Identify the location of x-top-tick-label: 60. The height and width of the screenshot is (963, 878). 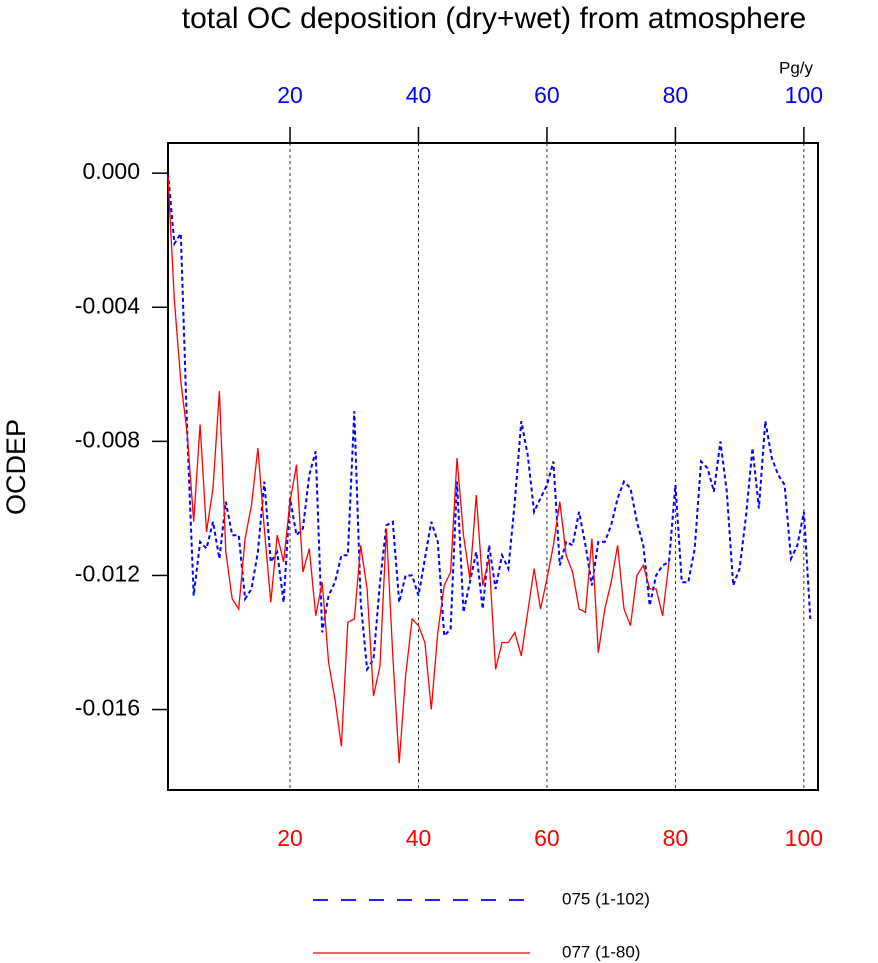
(547, 95).